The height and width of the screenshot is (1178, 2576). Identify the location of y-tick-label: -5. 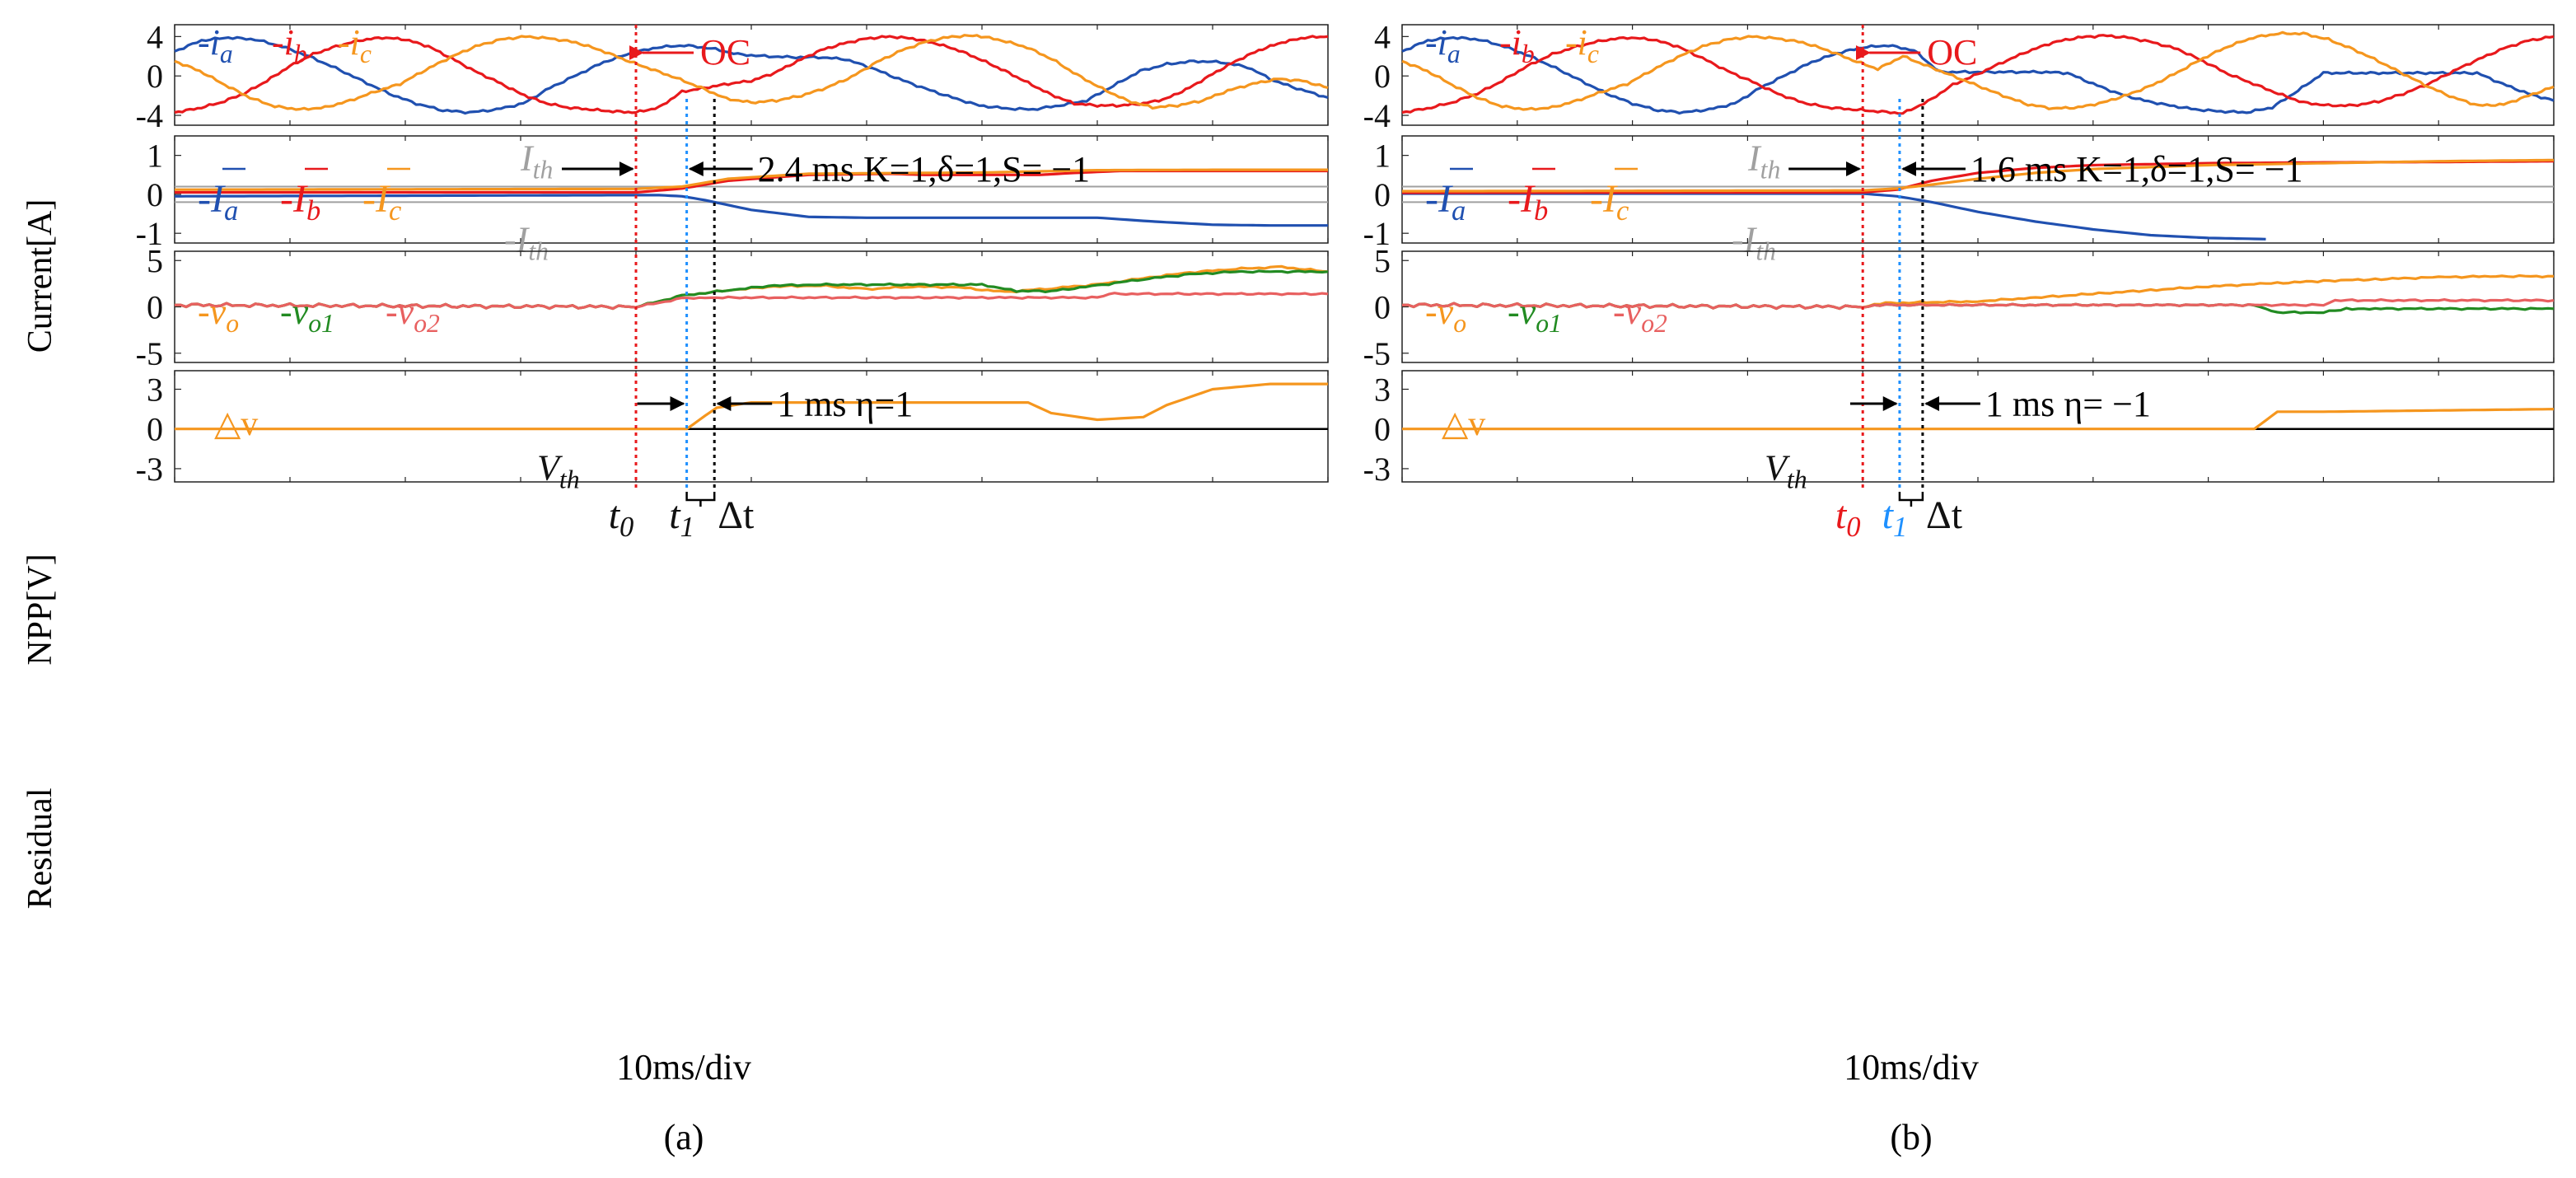
(1377, 353).